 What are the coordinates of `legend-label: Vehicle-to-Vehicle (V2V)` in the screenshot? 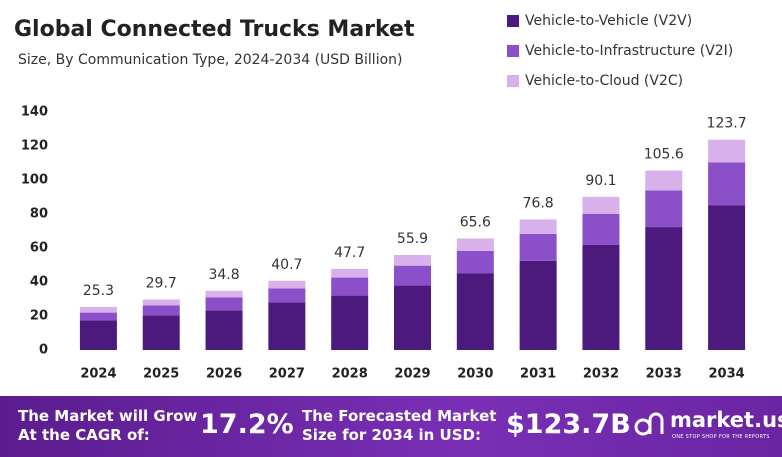 It's located at (608, 21).